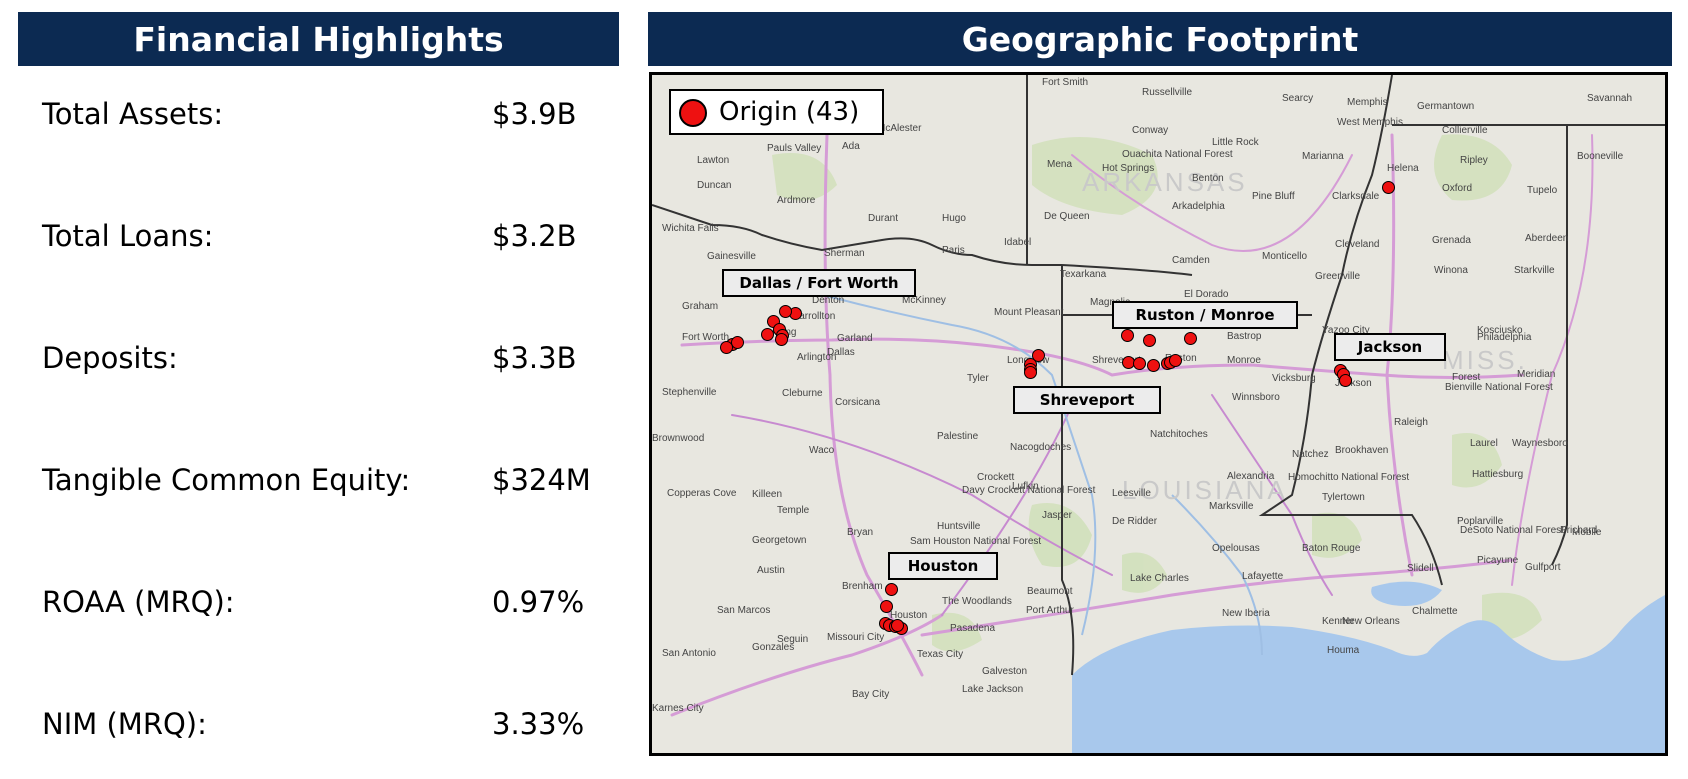 This screenshot has height=779, width=1688. What do you see at coordinates (327, 729) in the screenshot?
I see `metric-nim: NIM (MRQ): 3.33%` at bounding box center [327, 729].